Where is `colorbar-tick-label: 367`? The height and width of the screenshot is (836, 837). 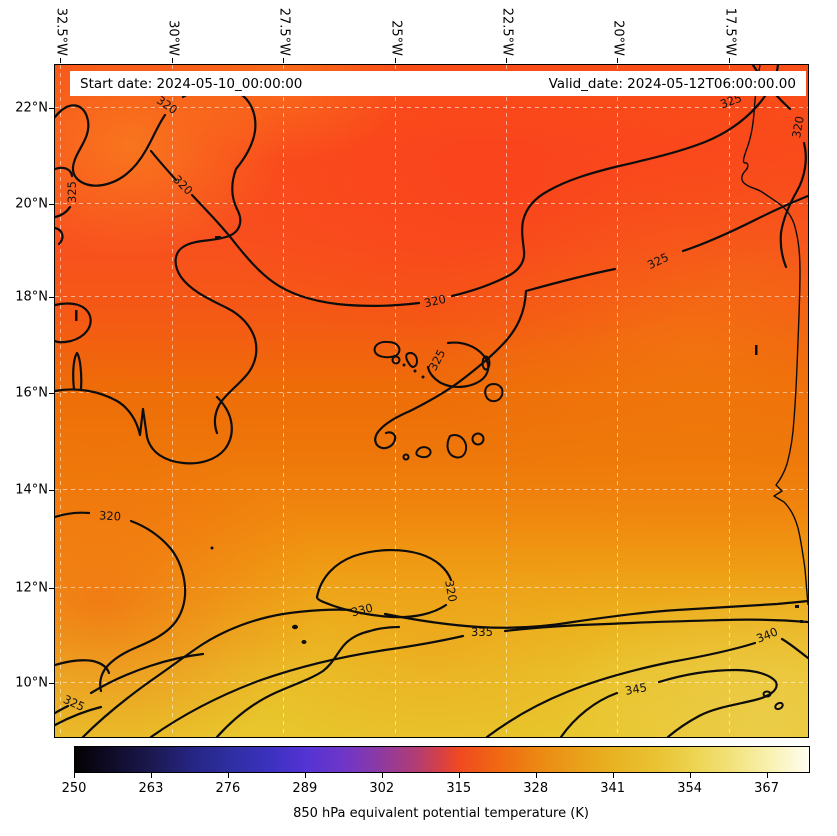 colorbar-tick-label: 367 is located at coordinates (766, 788).